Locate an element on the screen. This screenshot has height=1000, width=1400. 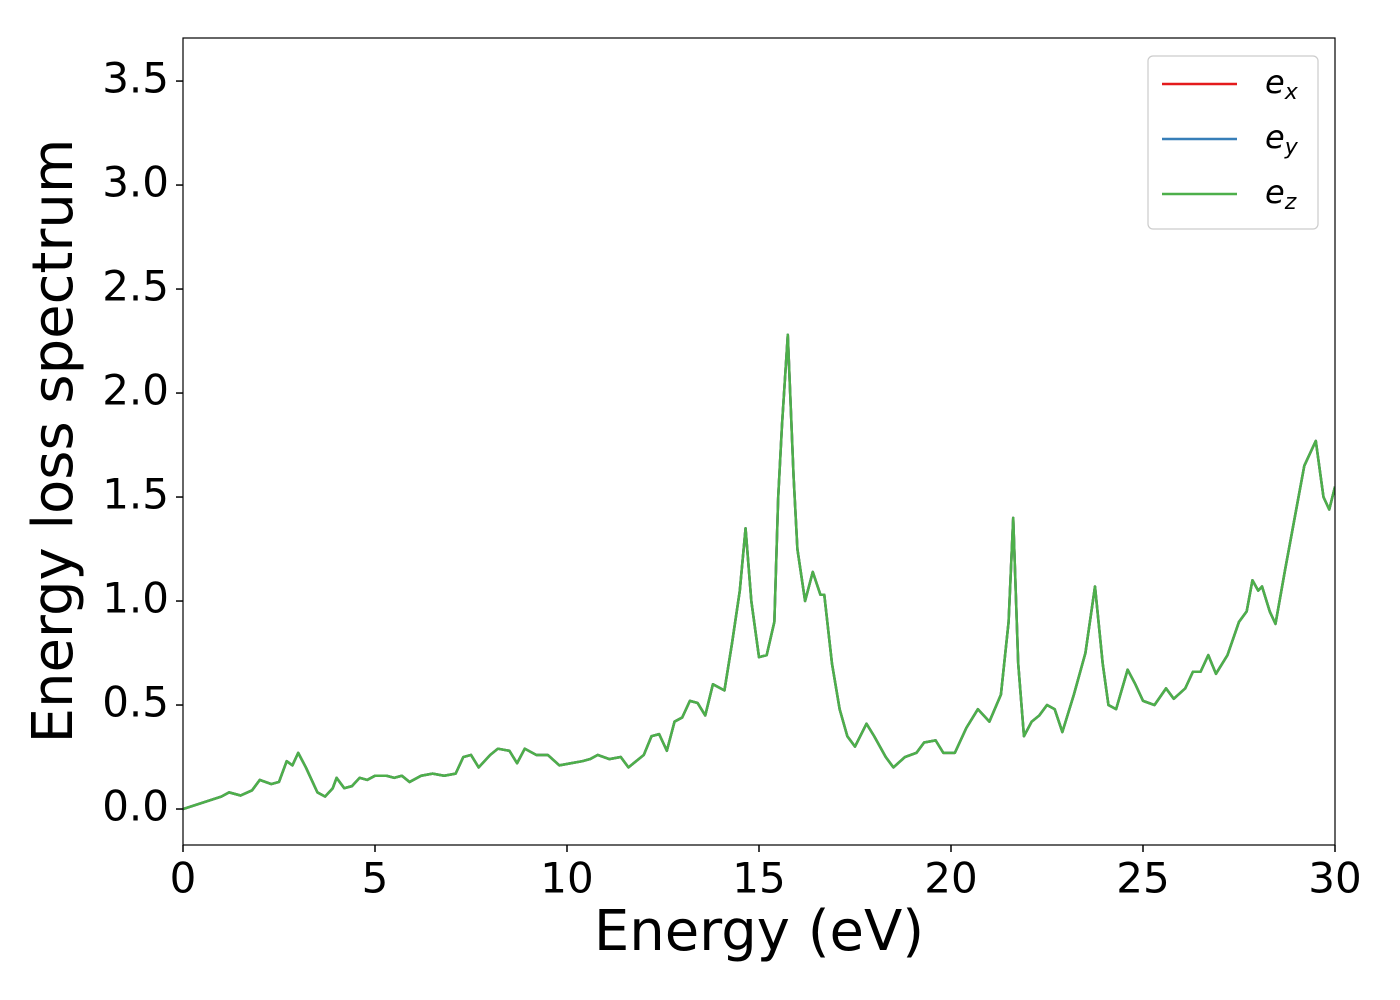
x-tick-label: 30 is located at coordinates (1334, 878).